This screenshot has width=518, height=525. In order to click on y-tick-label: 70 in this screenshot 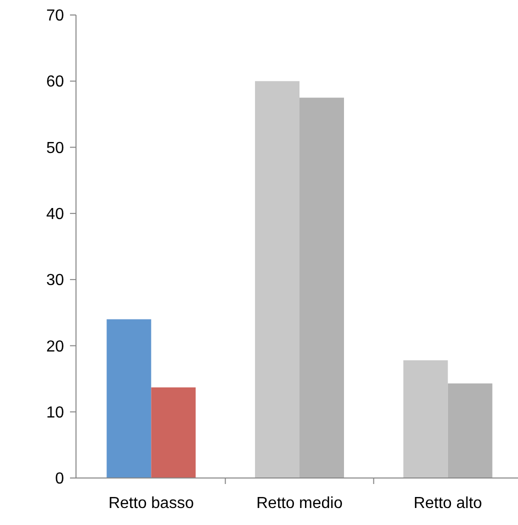, I will do `click(55, 16)`.